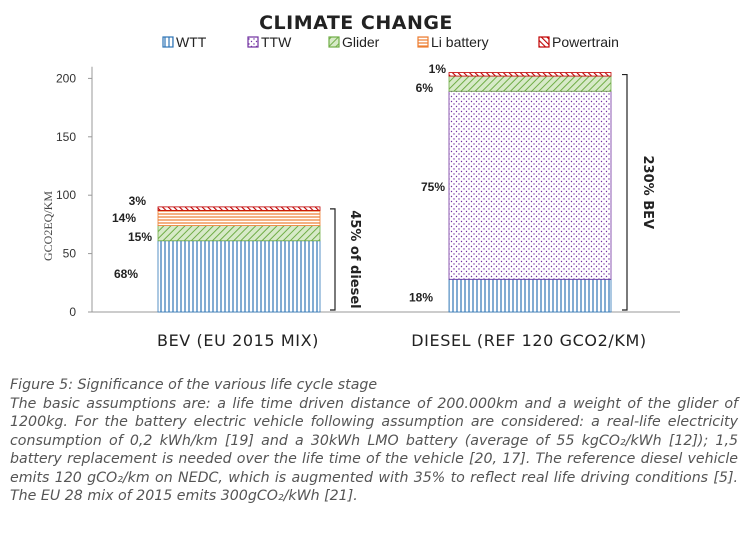 Image resolution: width=746 pixels, height=546 pixels. I want to click on legend-label-glider: Glider, so click(361, 42).